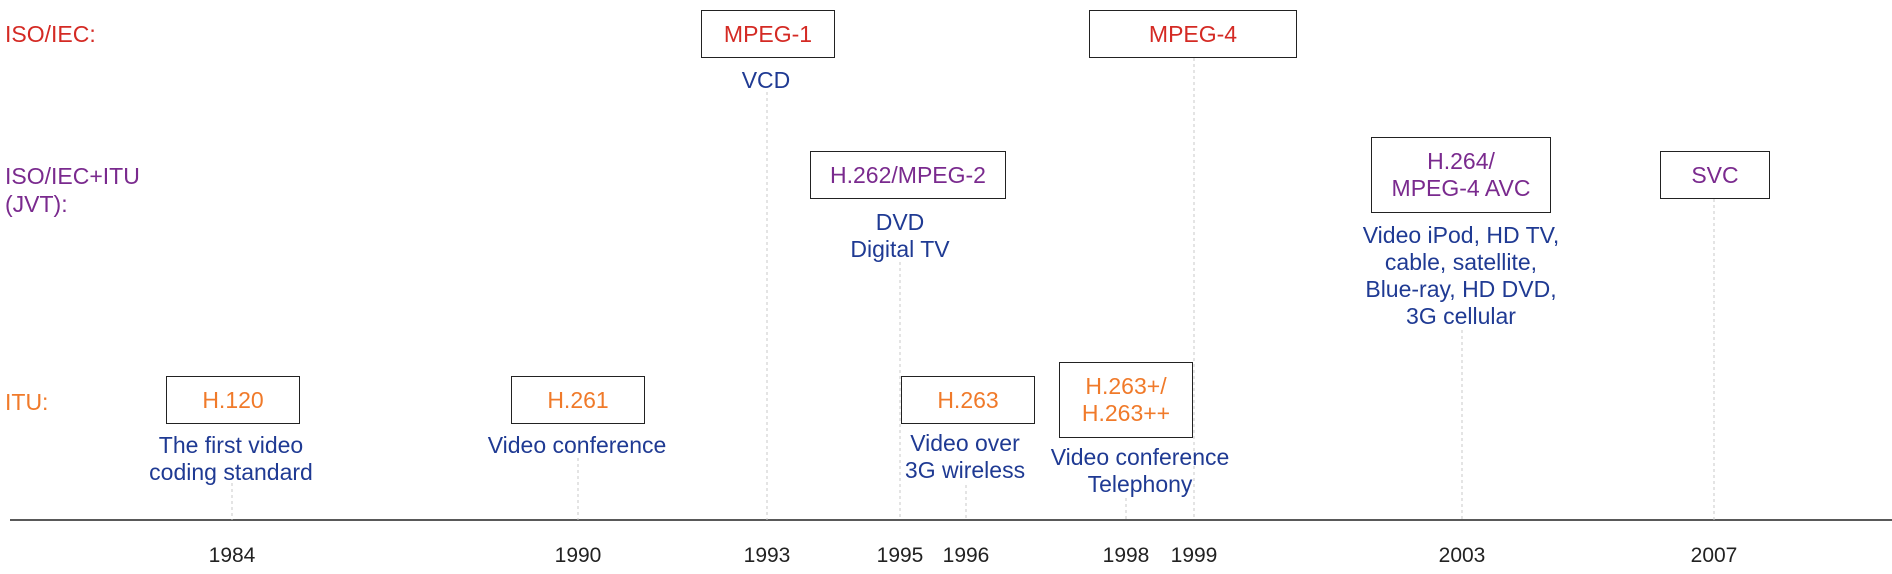 This screenshot has height=574, width=1892. I want to click on year-label: 2003, so click(1462, 555).